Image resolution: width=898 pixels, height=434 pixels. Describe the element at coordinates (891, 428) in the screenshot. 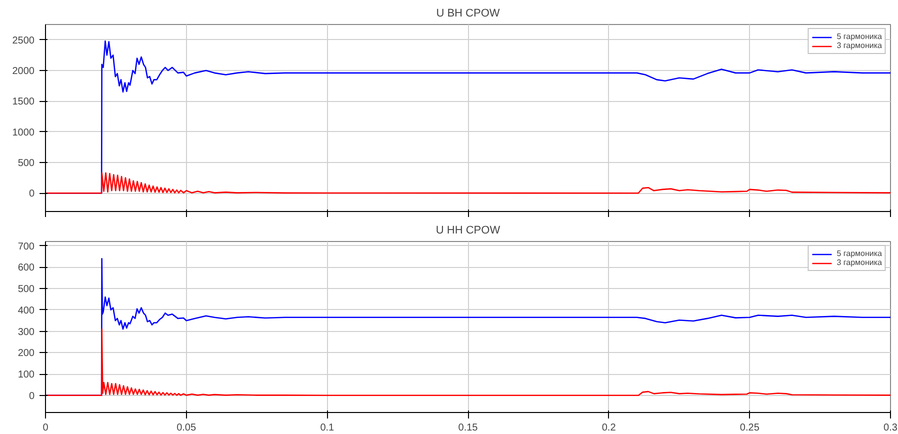

I see `x-tick-label: 0.3` at that location.